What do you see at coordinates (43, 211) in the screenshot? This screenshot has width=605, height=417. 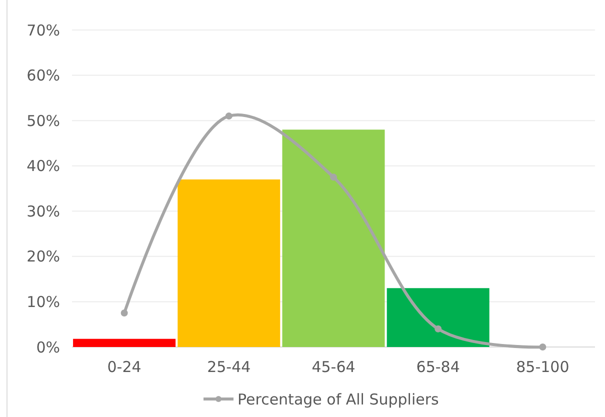 I see `y-tick-label: 30%` at bounding box center [43, 211].